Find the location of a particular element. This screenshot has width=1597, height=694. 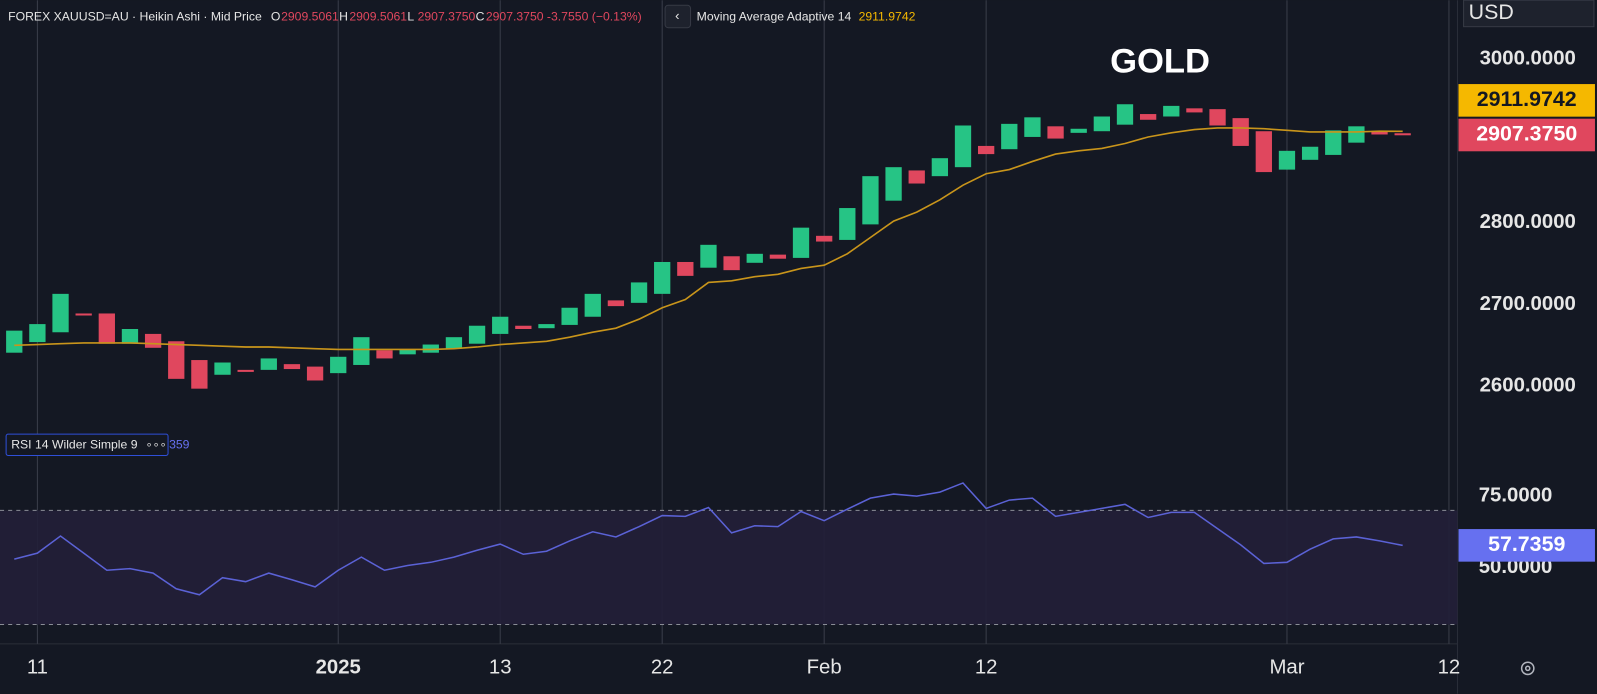

rsi-line is located at coordinates (708, 539).